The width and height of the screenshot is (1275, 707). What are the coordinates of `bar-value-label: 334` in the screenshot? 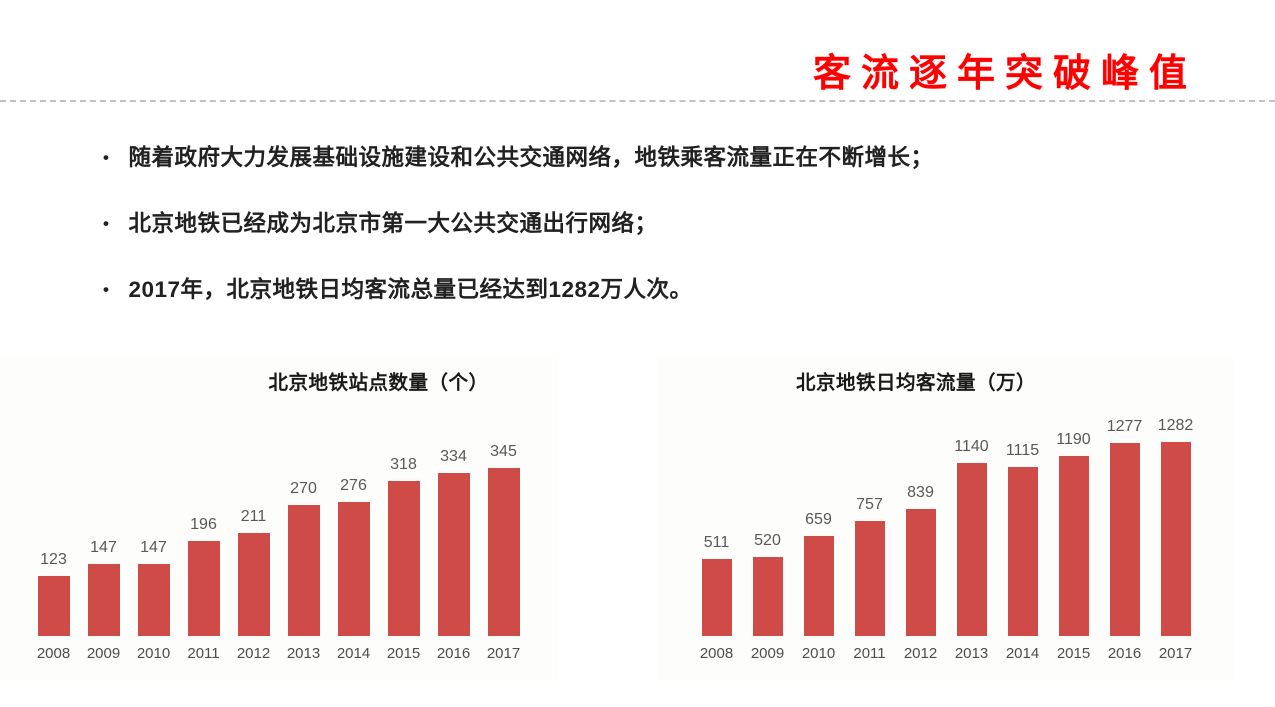 It's located at (453, 456).